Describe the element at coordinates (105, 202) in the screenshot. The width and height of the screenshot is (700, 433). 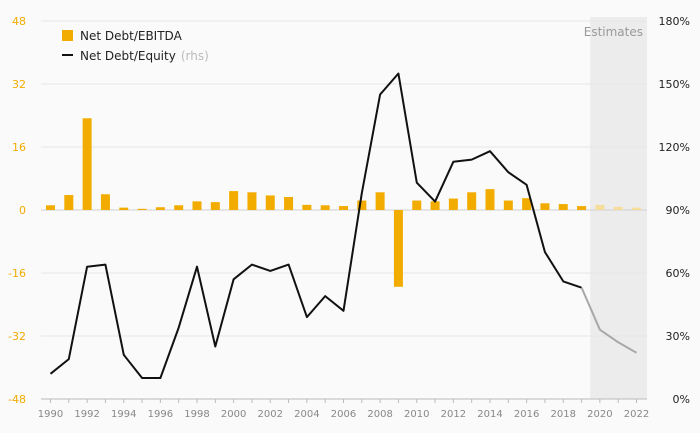
I see `bar-1993` at that location.